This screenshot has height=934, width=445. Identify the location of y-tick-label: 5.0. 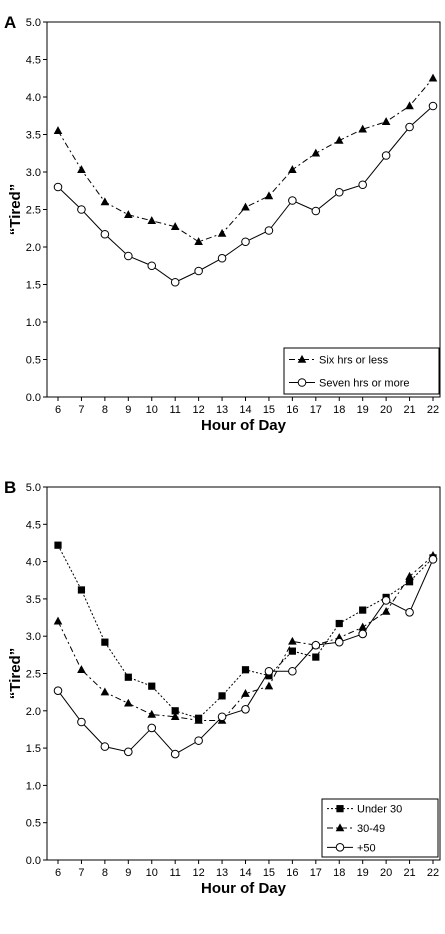
(33, 488).